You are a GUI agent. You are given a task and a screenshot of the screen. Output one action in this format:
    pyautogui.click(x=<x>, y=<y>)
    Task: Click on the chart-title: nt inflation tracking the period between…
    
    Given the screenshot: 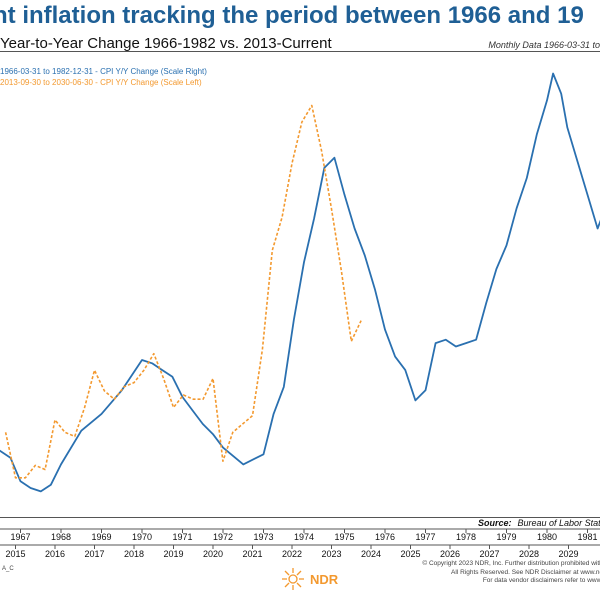 What is the action you would take?
    pyautogui.click(x=292, y=15)
    